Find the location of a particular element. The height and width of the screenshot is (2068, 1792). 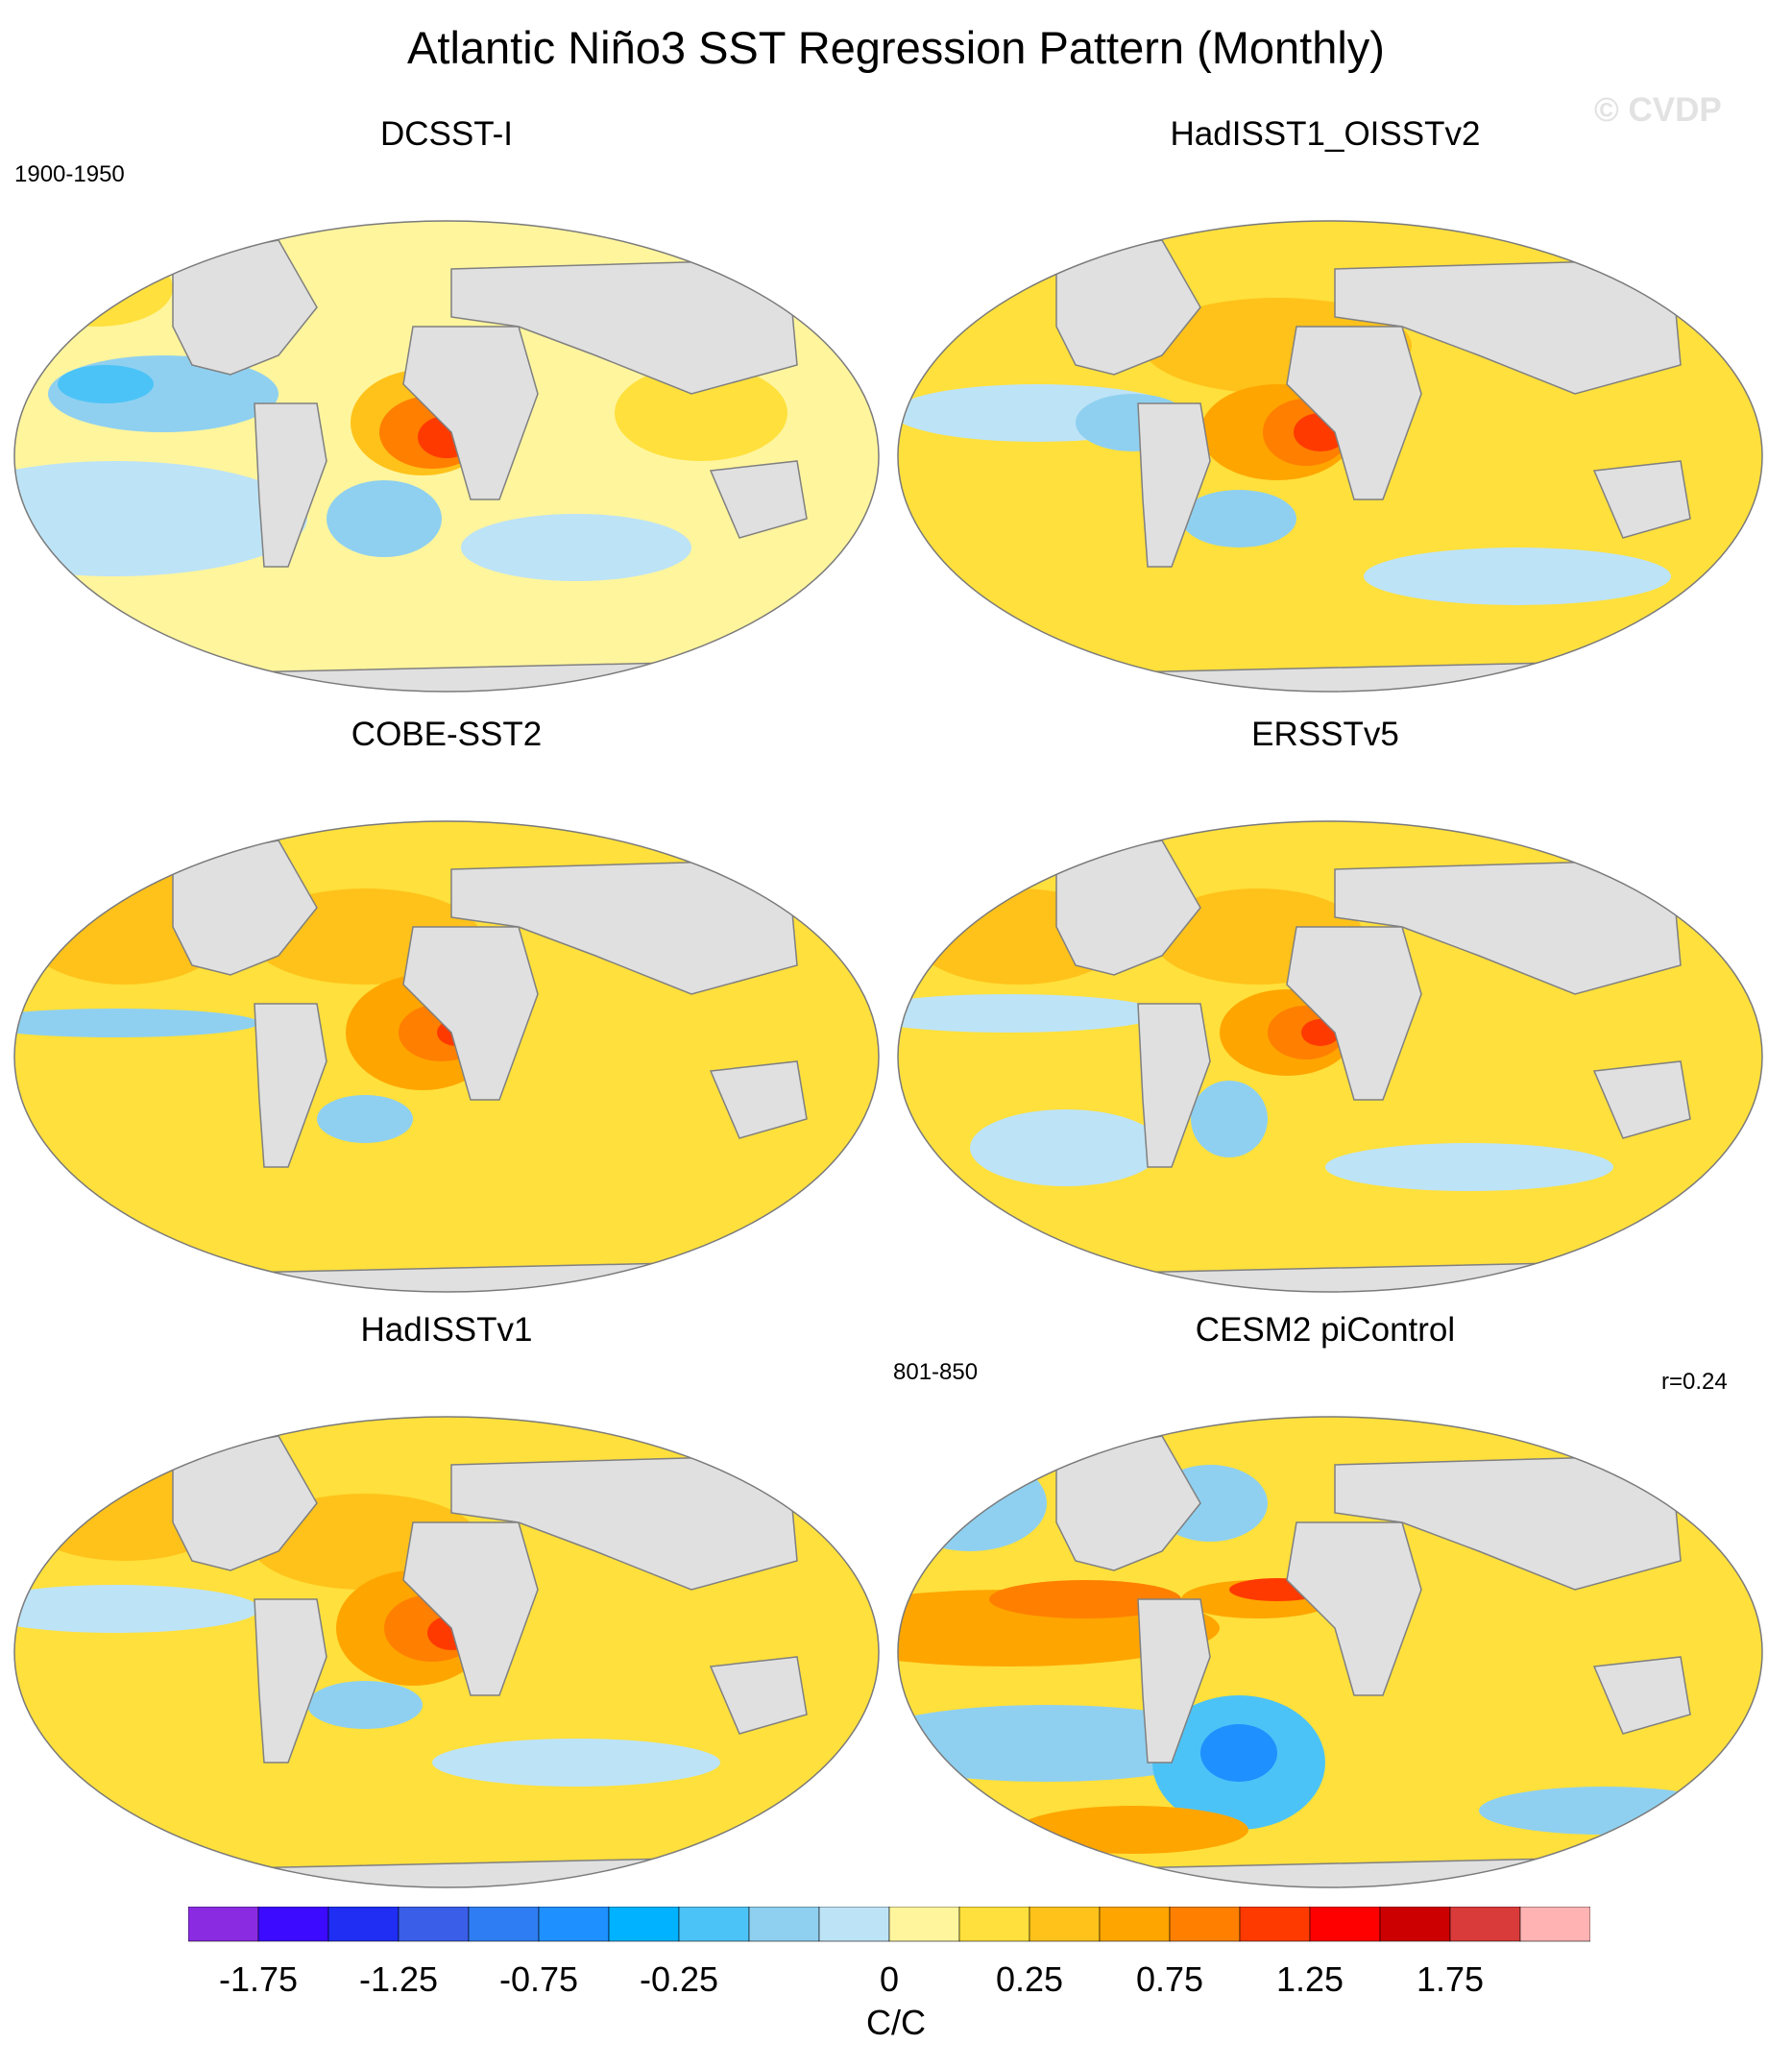

panel-title: COBE-SST2 is located at coordinates (447, 734).